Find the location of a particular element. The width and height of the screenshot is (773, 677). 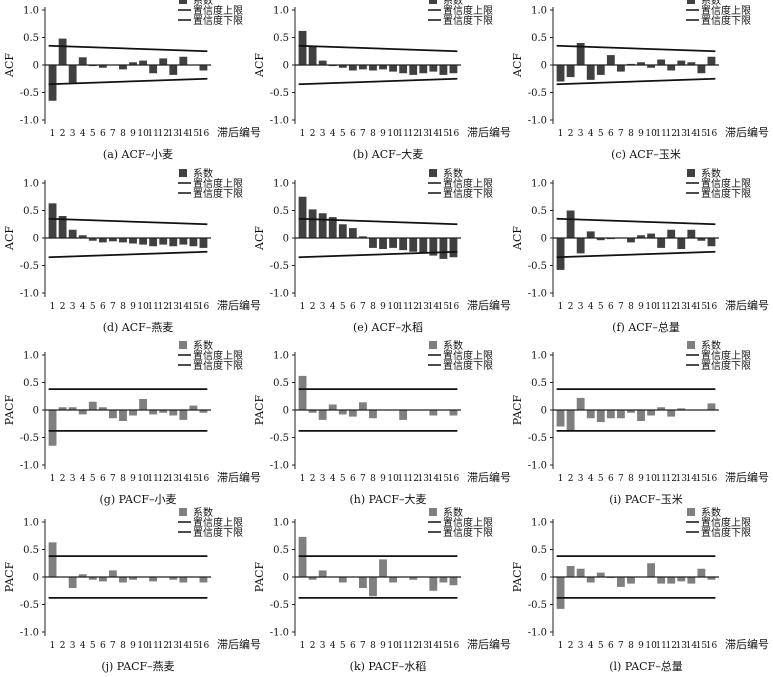

x-tick-label: 13 is located at coordinates (682, 646).